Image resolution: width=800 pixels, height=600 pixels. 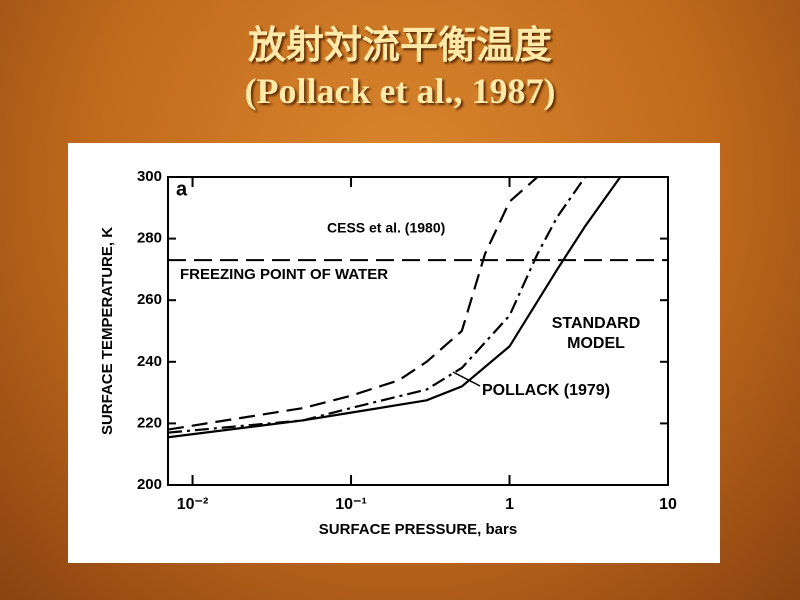 I want to click on y-tick-label: 280, so click(x=149, y=238).